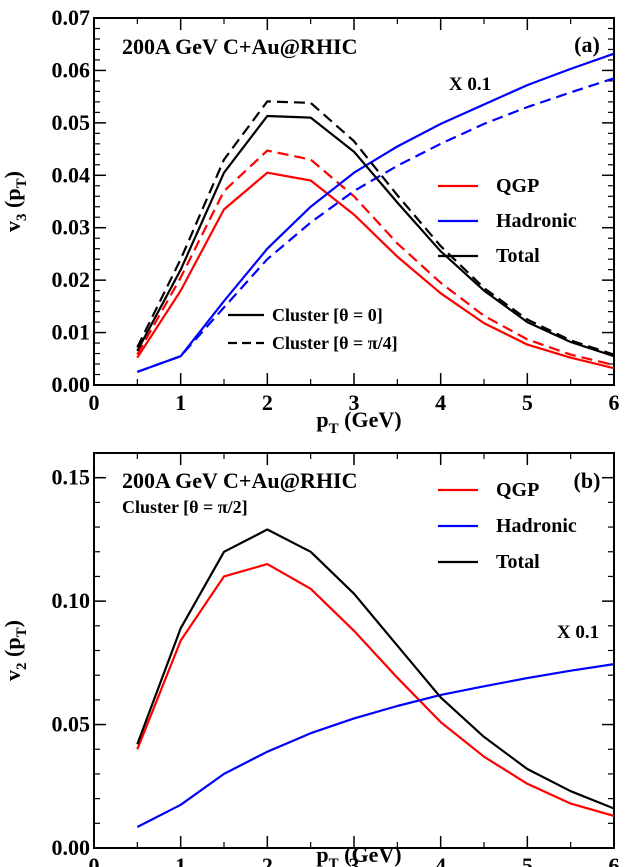  I want to click on legend-style-label: Cluster [θ = 0], so click(327, 315).